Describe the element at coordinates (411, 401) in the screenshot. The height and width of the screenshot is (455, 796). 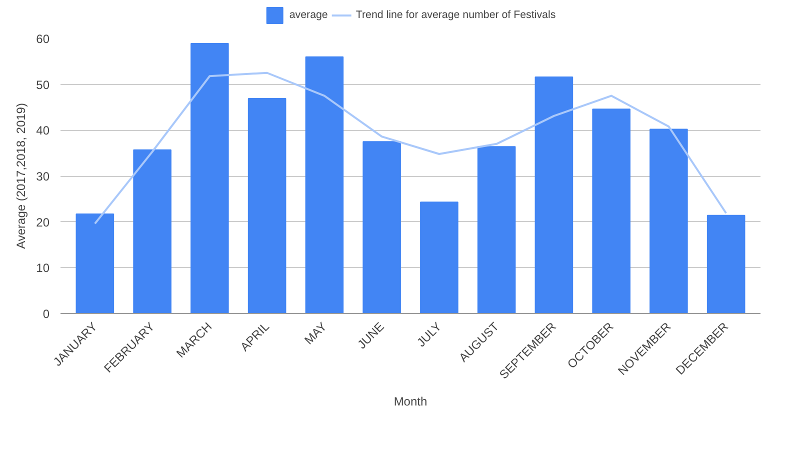
I see `x-axis-title: Month` at that location.